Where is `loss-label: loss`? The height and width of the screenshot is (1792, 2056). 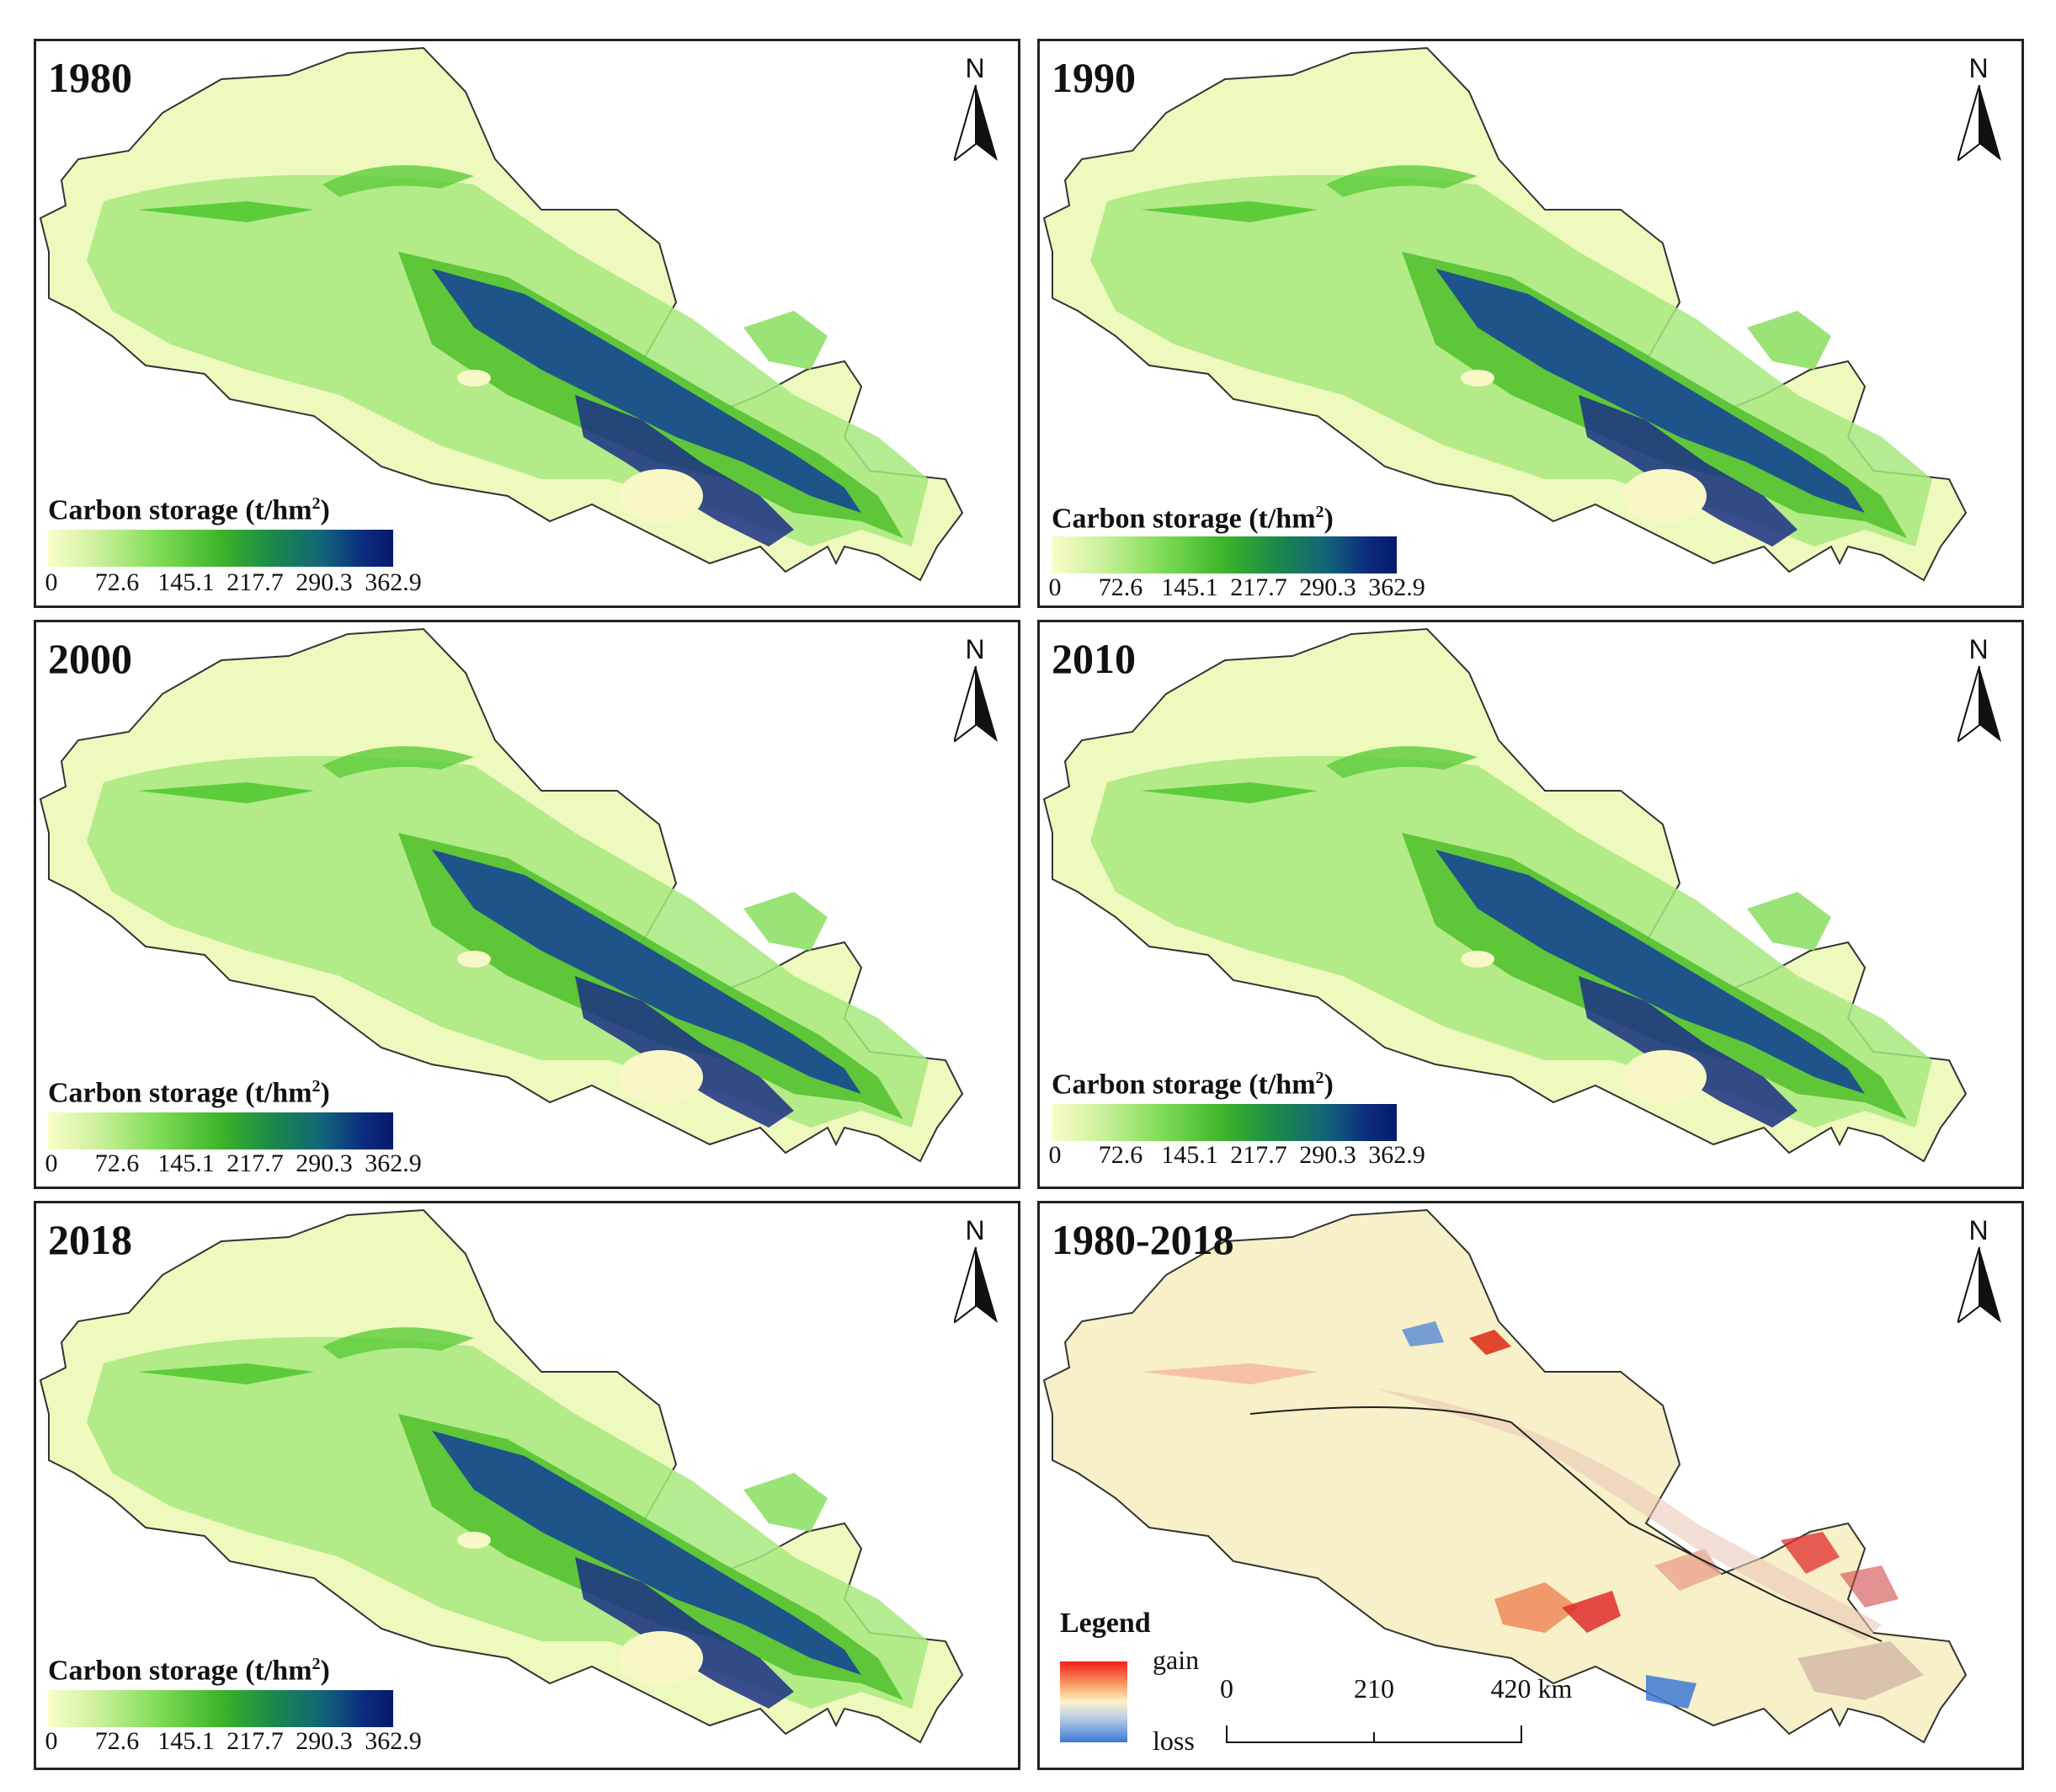 loss-label: loss is located at coordinates (1174, 1740).